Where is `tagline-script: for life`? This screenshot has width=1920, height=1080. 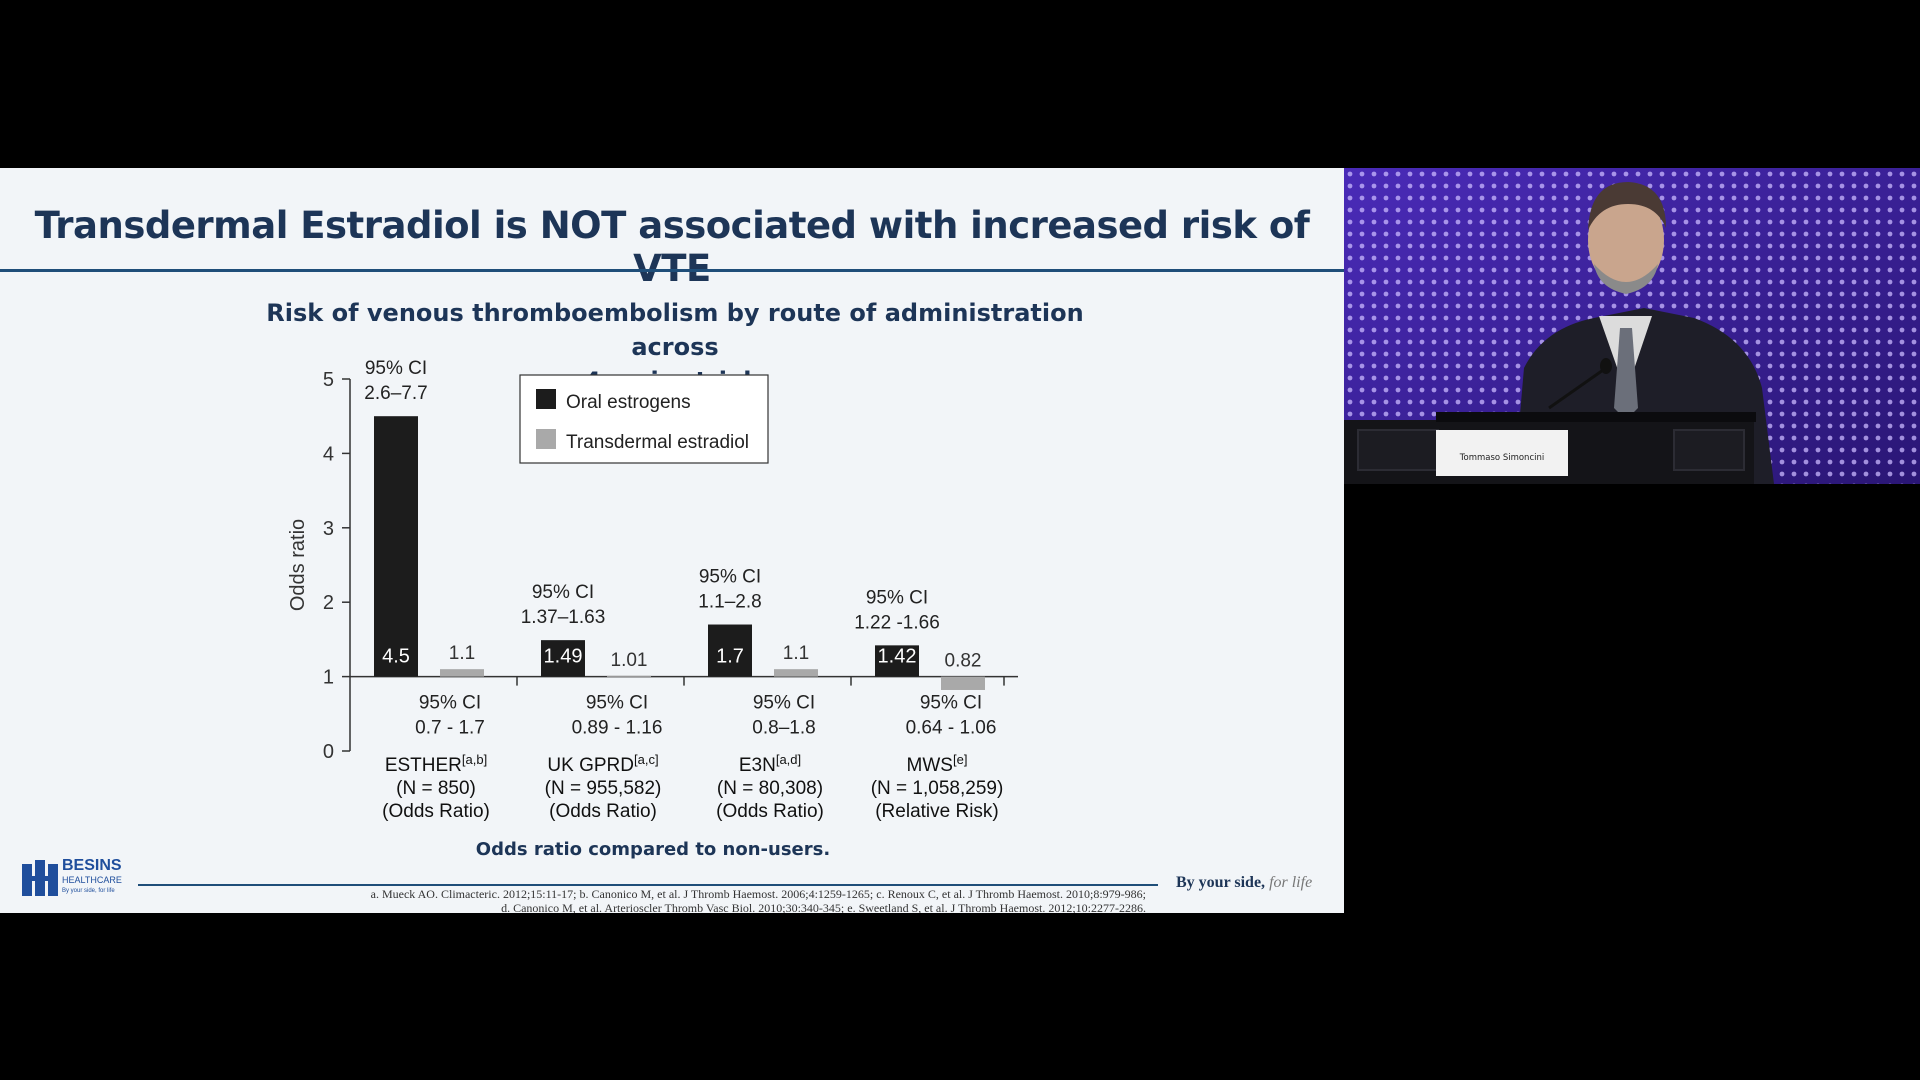 tagline-script: for life is located at coordinates (1291, 882).